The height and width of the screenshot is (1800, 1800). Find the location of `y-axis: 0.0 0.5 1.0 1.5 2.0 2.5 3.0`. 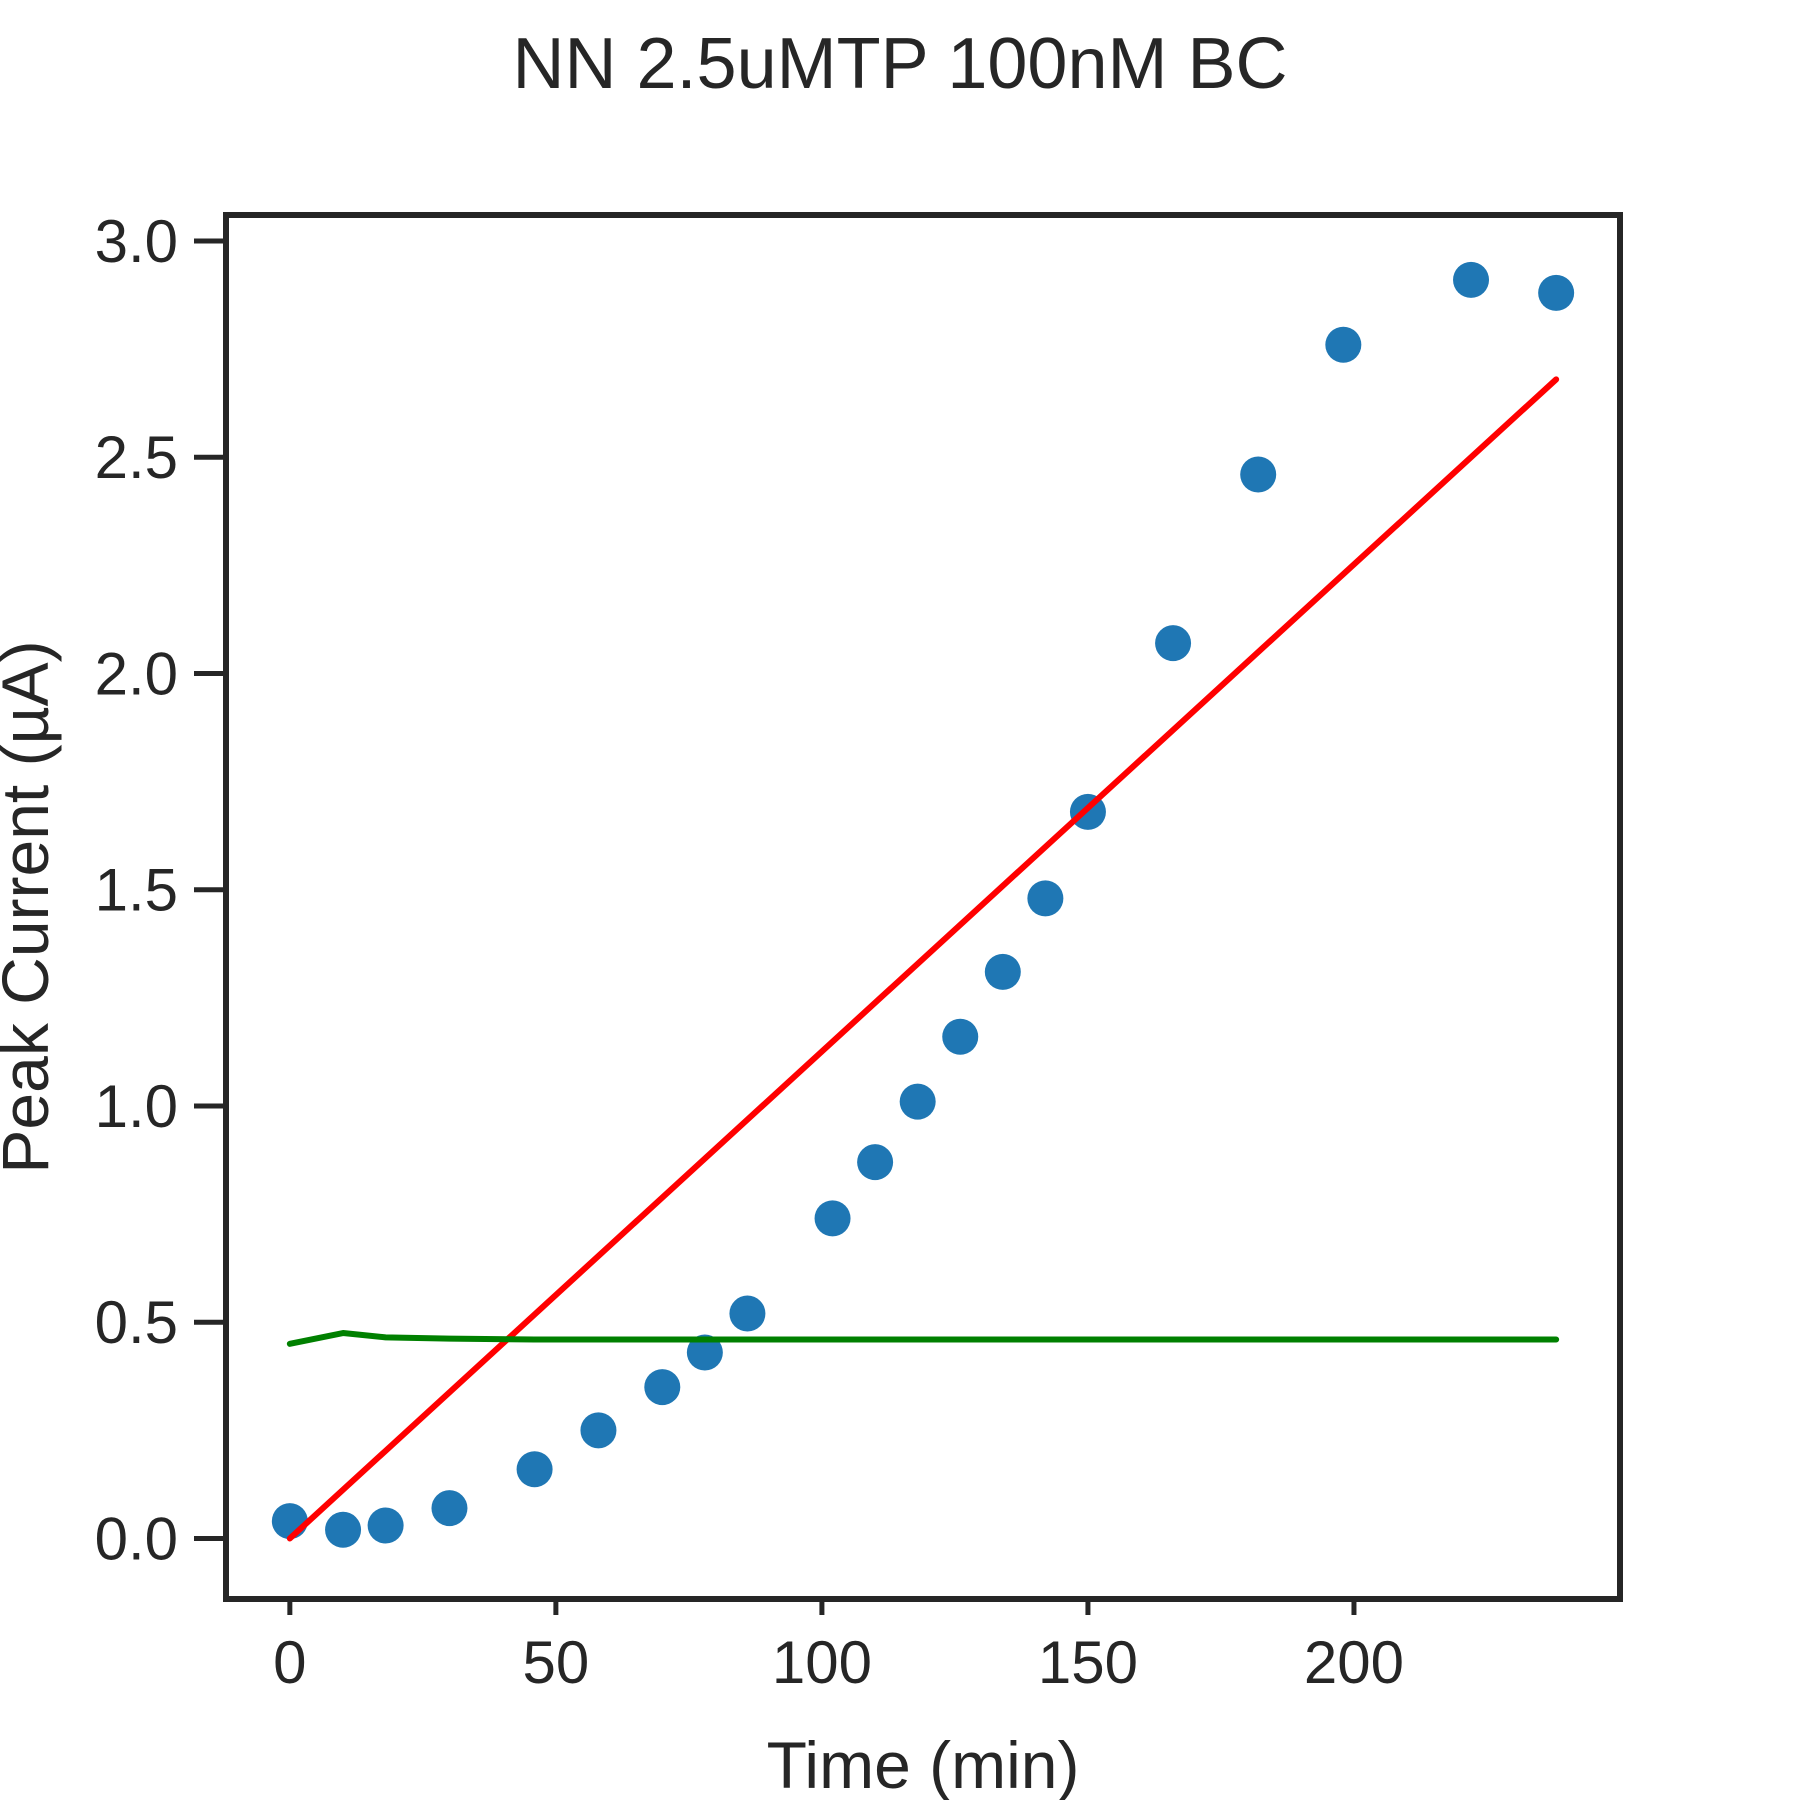

y-axis: 0.0 0.5 1.0 1.5 2.0 2.5 3.0 is located at coordinates (160, 890).